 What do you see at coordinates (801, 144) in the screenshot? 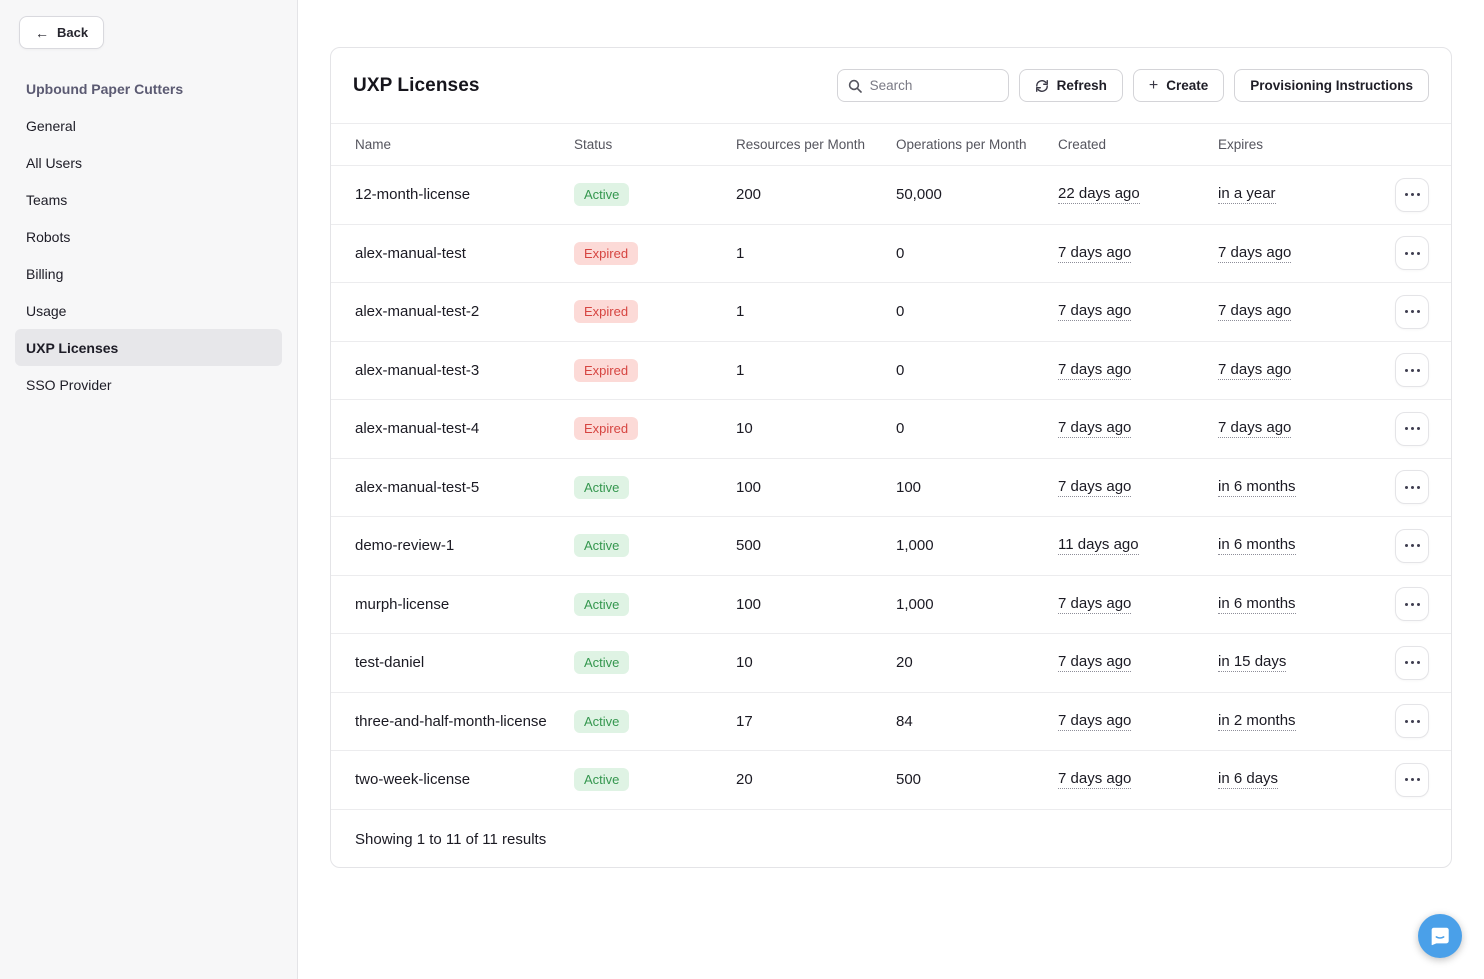
I see `column-header-resources: Resources per Month` at bounding box center [801, 144].